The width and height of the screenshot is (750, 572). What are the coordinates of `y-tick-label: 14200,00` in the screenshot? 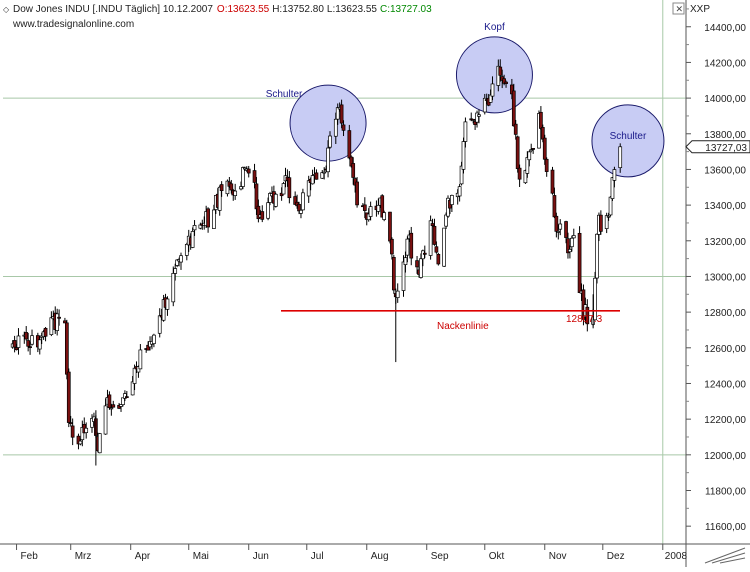 It's located at (725, 63).